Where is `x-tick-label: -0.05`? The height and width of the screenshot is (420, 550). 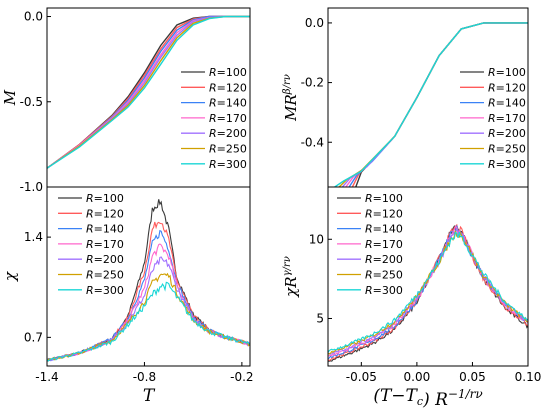
x-tick-label: -0.05 is located at coordinates (361, 377).